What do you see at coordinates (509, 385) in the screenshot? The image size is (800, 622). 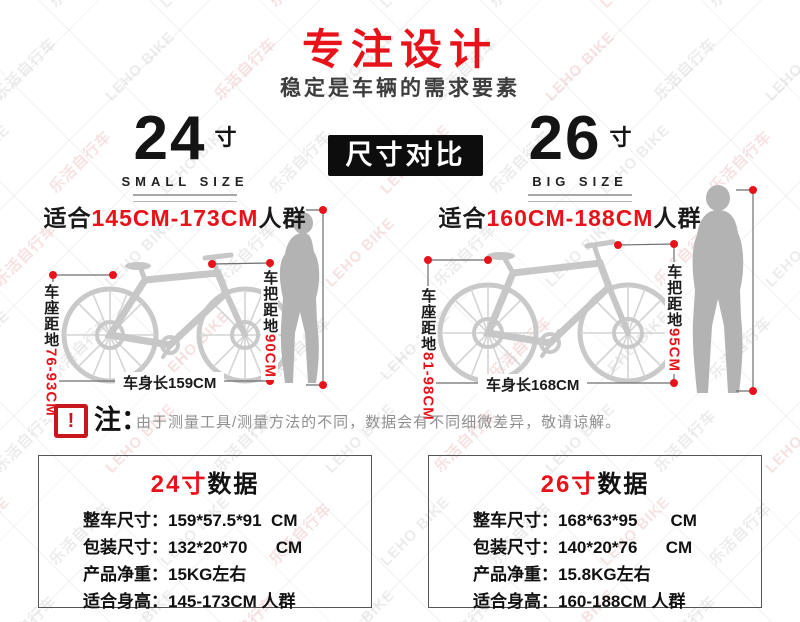 I see `length-26-name: 车身长` at bounding box center [509, 385].